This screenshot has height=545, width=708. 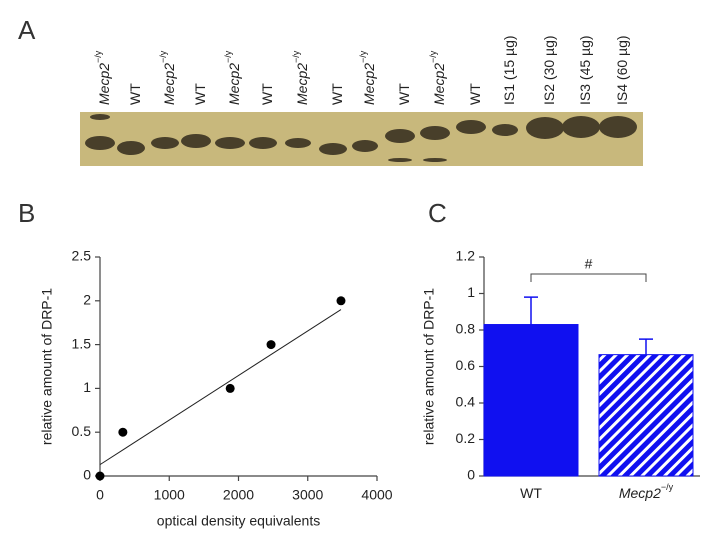 I want to click on y-tick-label: 0.5, so click(x=82, y=431).